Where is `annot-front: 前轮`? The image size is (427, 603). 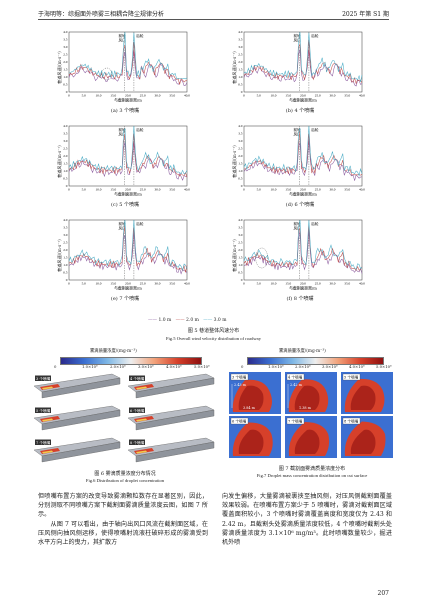 annot-front: 前轮 is located at coordinates (123, 35).